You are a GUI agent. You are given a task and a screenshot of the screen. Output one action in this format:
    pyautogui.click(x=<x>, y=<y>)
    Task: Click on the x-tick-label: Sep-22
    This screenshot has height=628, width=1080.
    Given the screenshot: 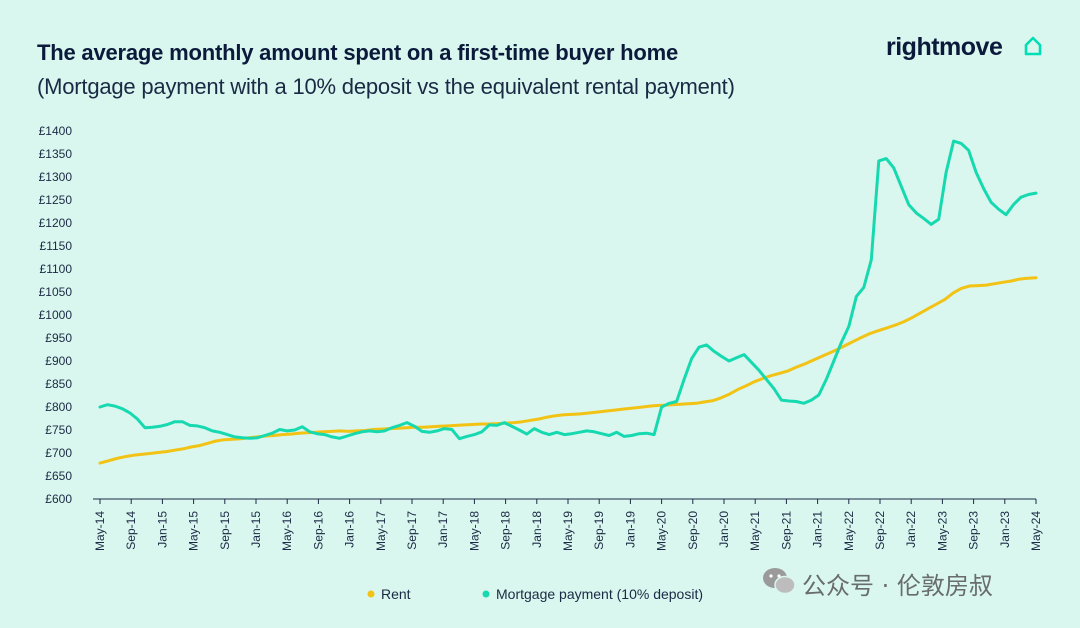 What is the action you would take?
    pyautogui.click(x=880, y=530)
    